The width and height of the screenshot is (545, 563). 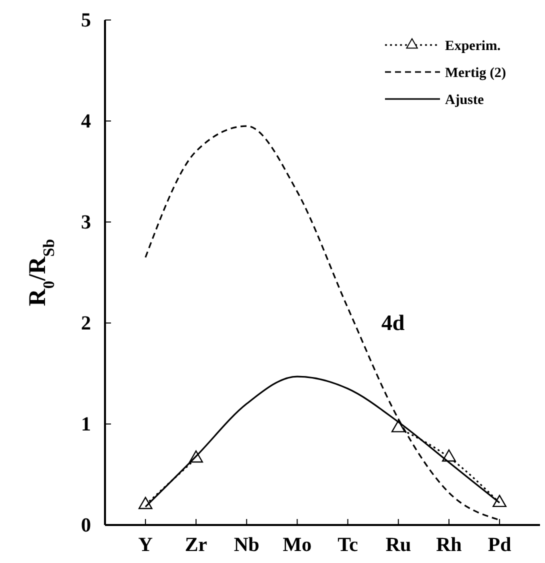 I want to click on x-tick-label: Rh, so click(x=449, y=545).